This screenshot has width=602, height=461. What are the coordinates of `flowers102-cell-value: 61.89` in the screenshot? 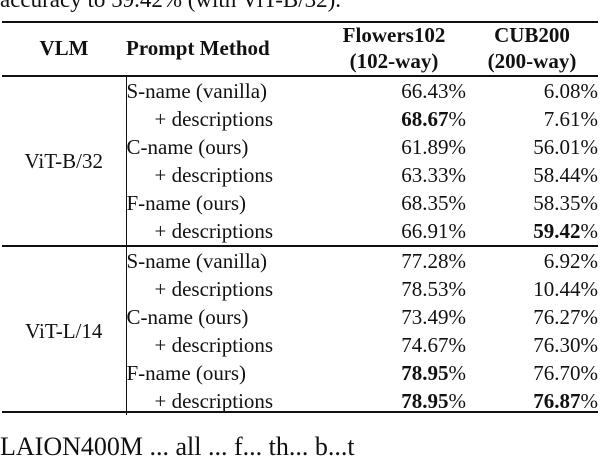 It's located at (425, 147).